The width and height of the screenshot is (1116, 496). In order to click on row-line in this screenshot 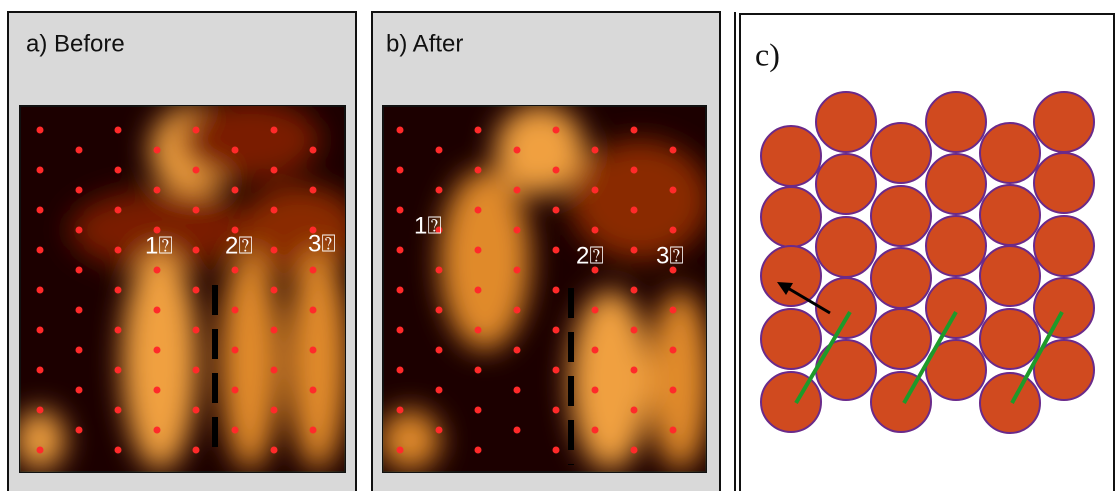, I will do `click(930, 357)`.